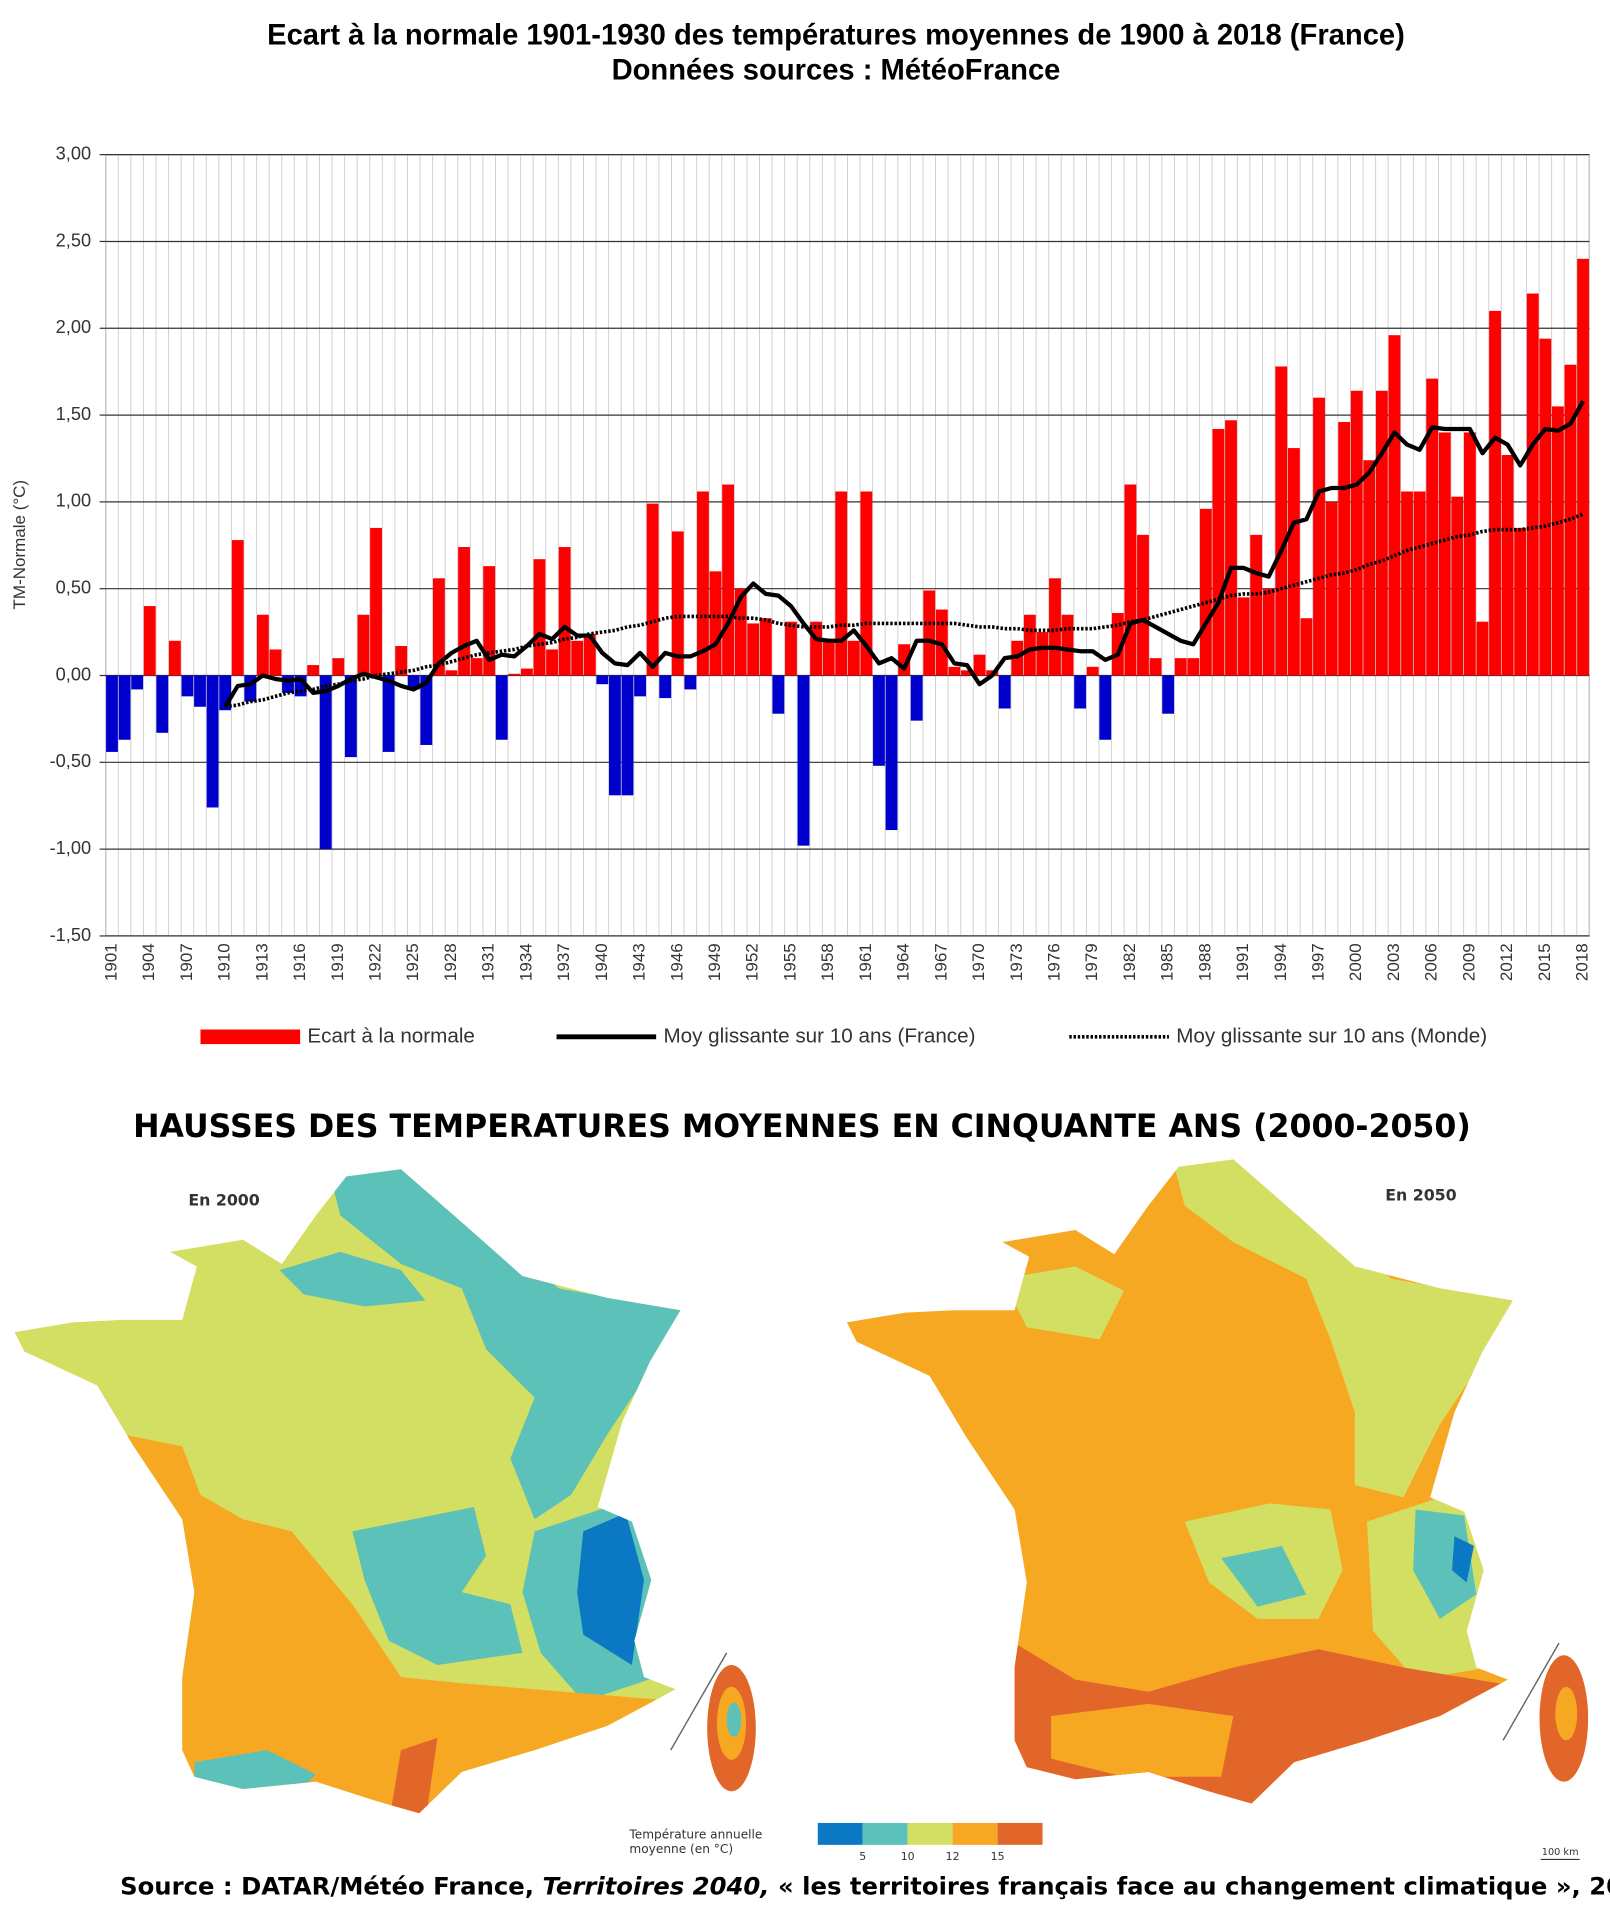 Image resolution: width=1610 pixels, height=1912 pixels. I want to click on x-tick-label: 1955, so click(789, 962).